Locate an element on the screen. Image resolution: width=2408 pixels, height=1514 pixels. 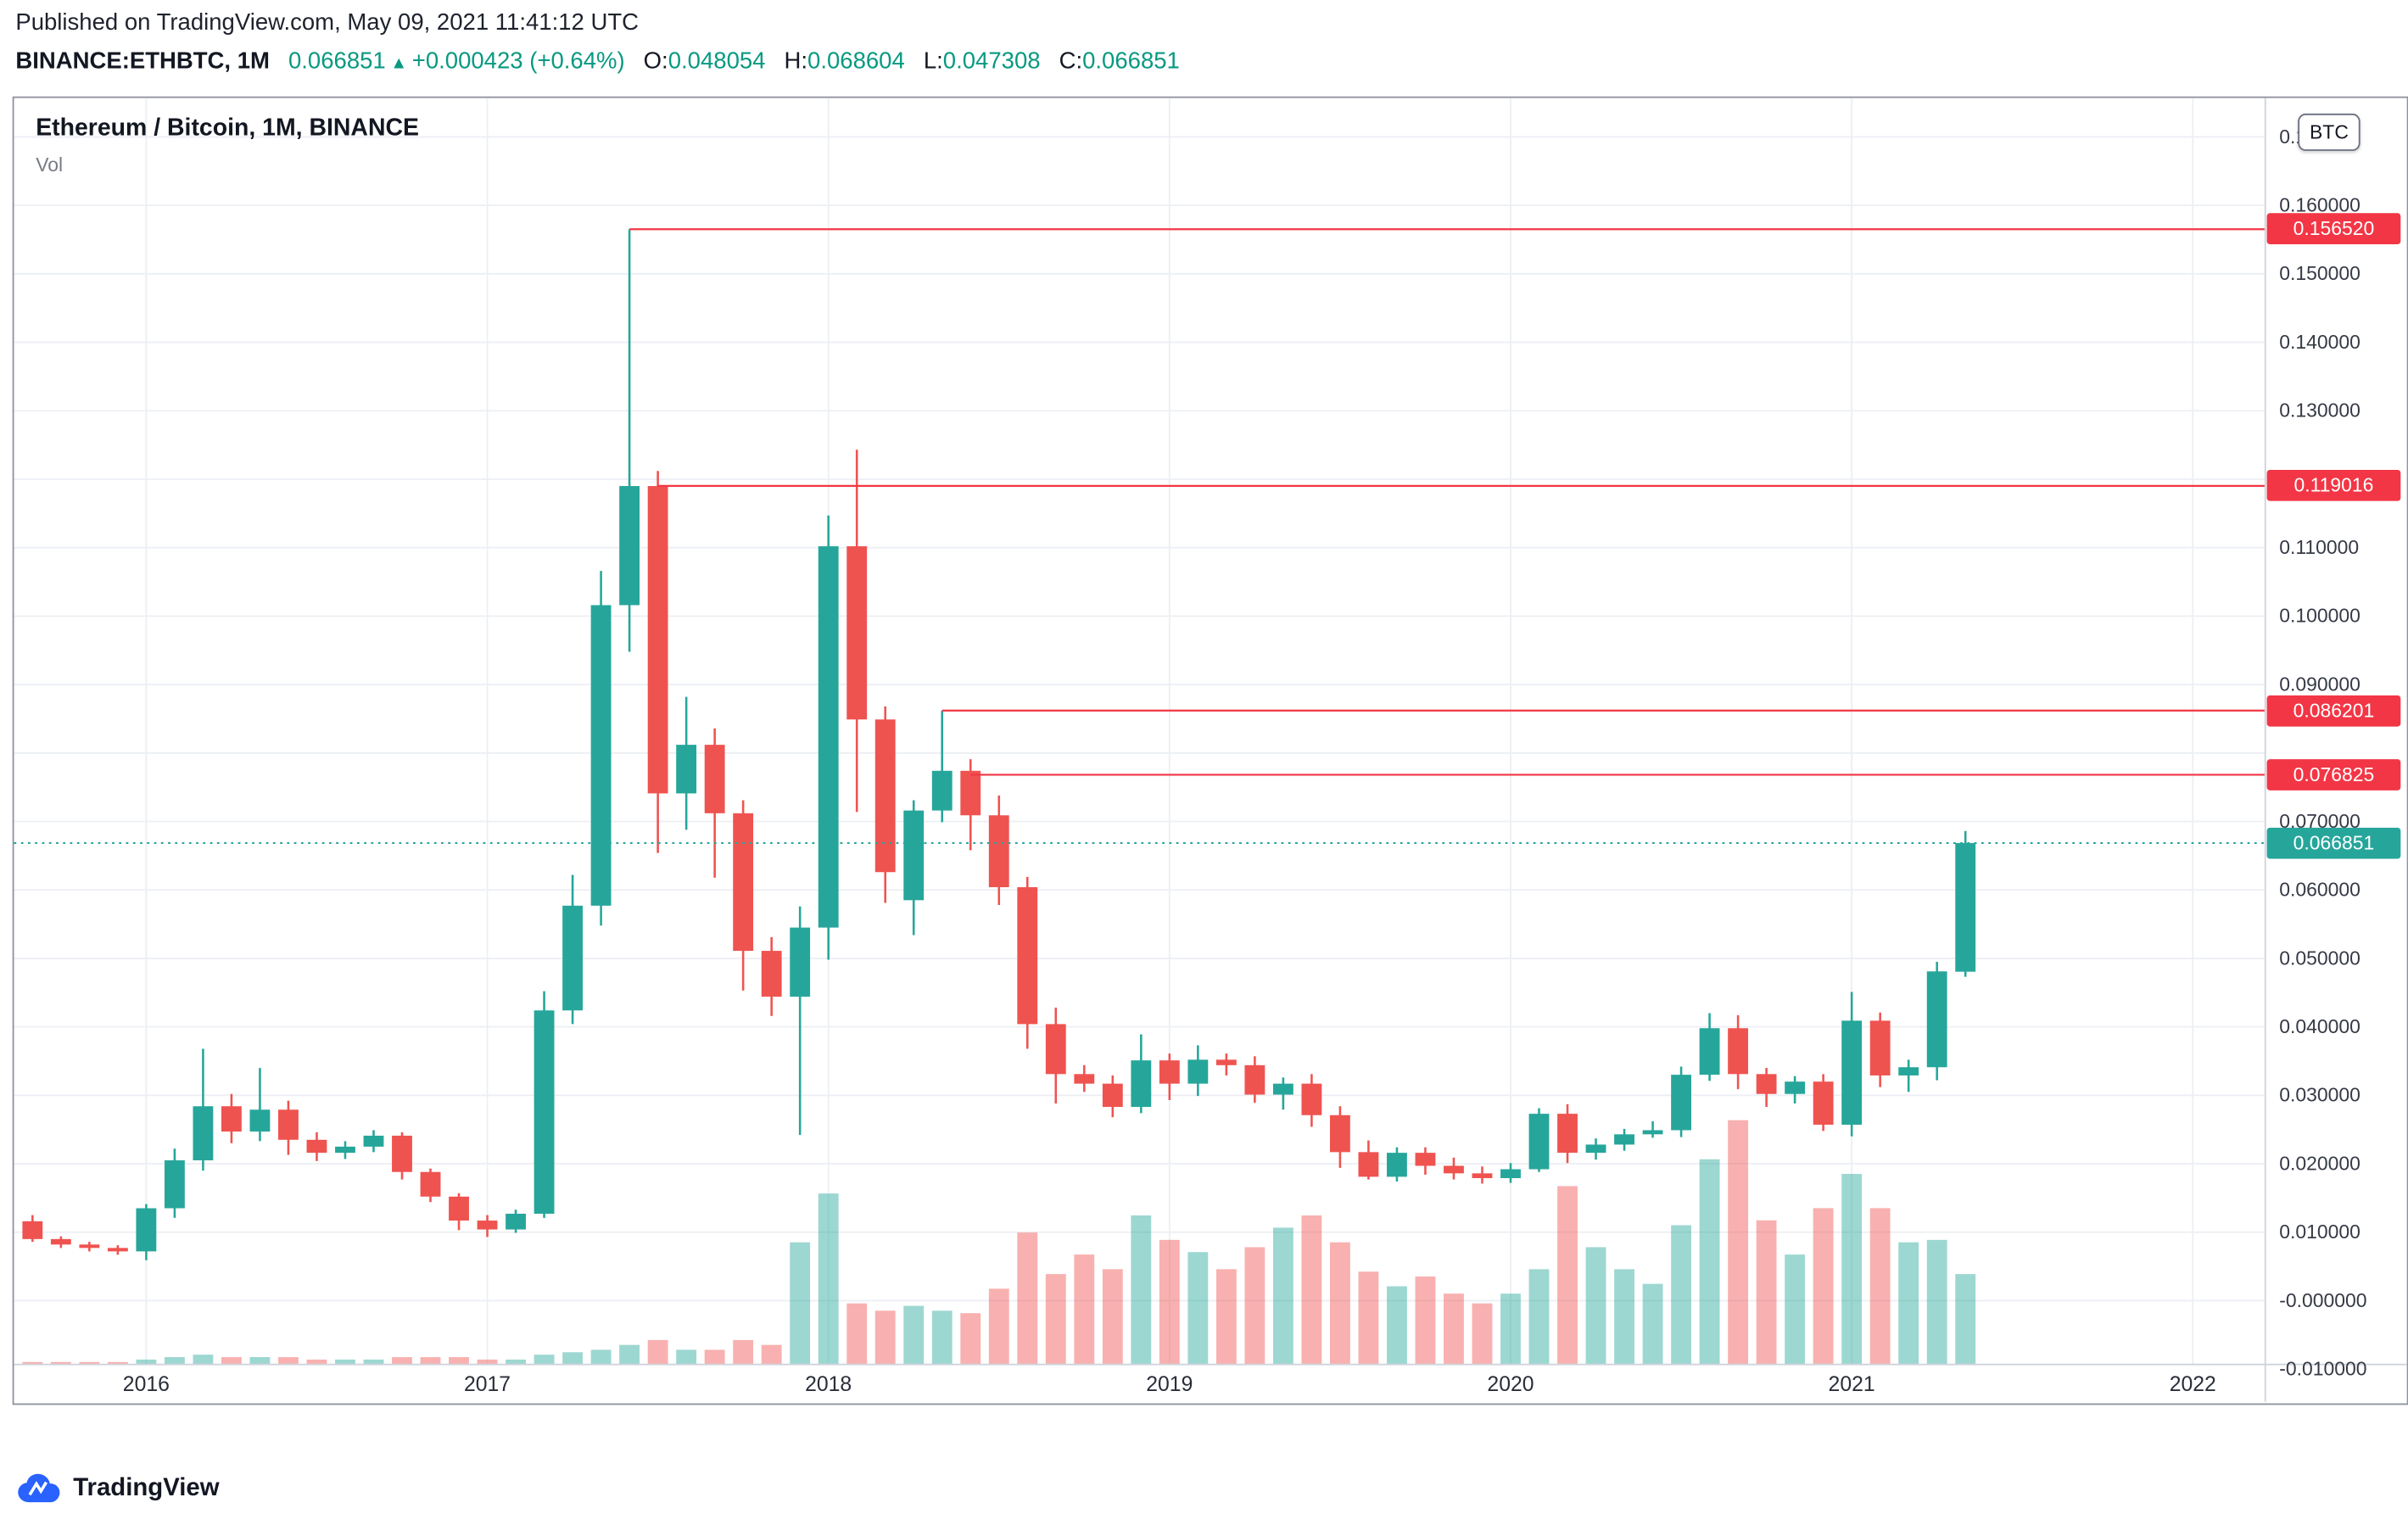
currency-toggle-button: BTC is located at coordinates (2329, 132).